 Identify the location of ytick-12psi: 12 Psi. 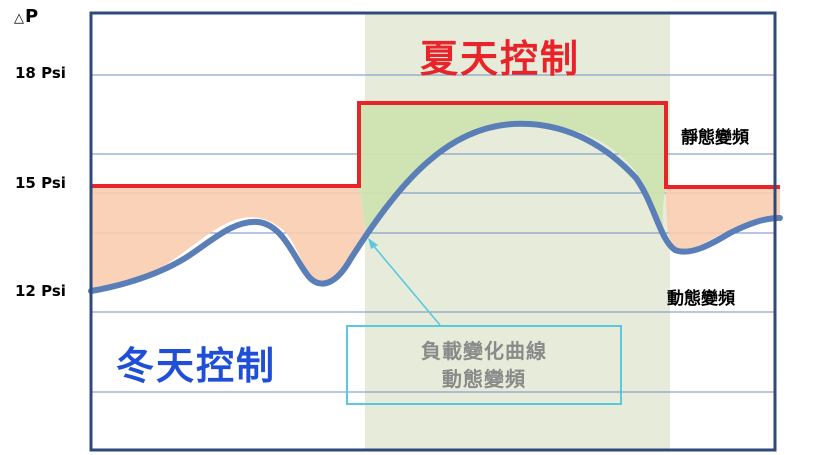
(40, 291).